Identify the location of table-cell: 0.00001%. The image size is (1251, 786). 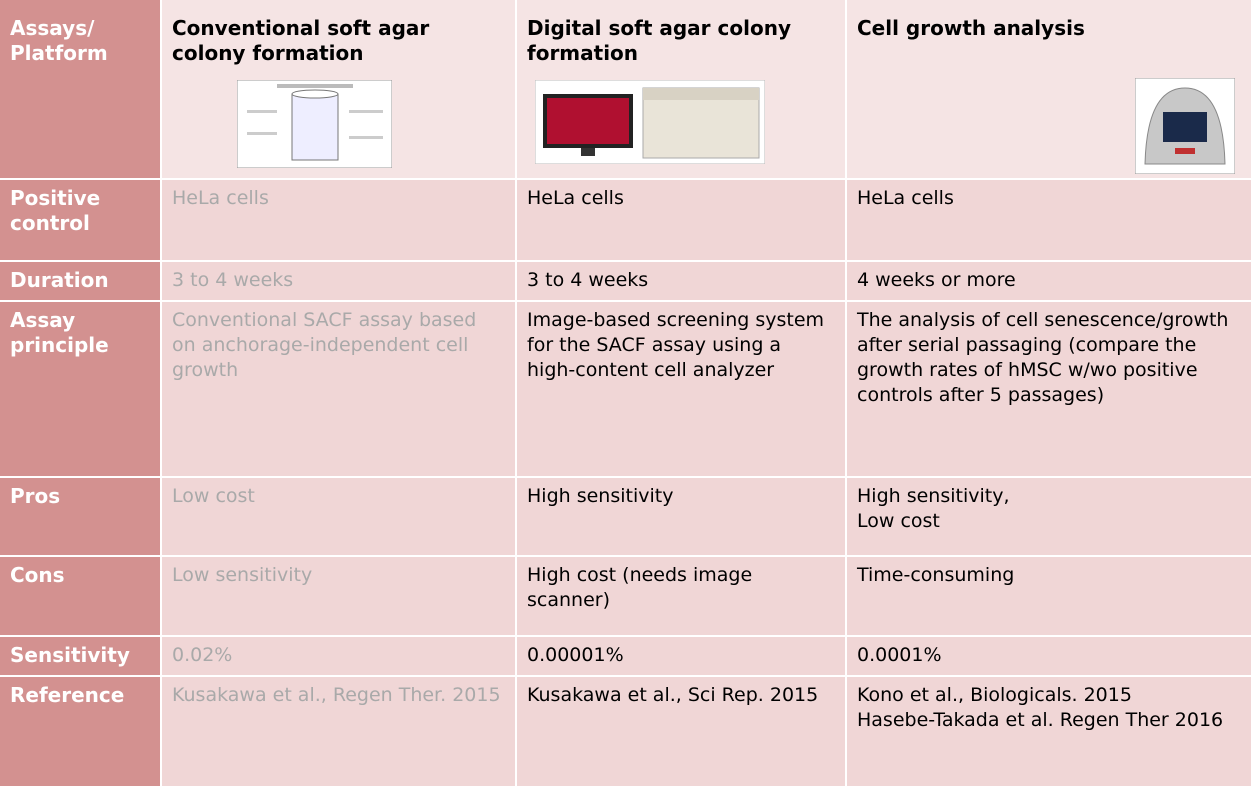
(681, 656).